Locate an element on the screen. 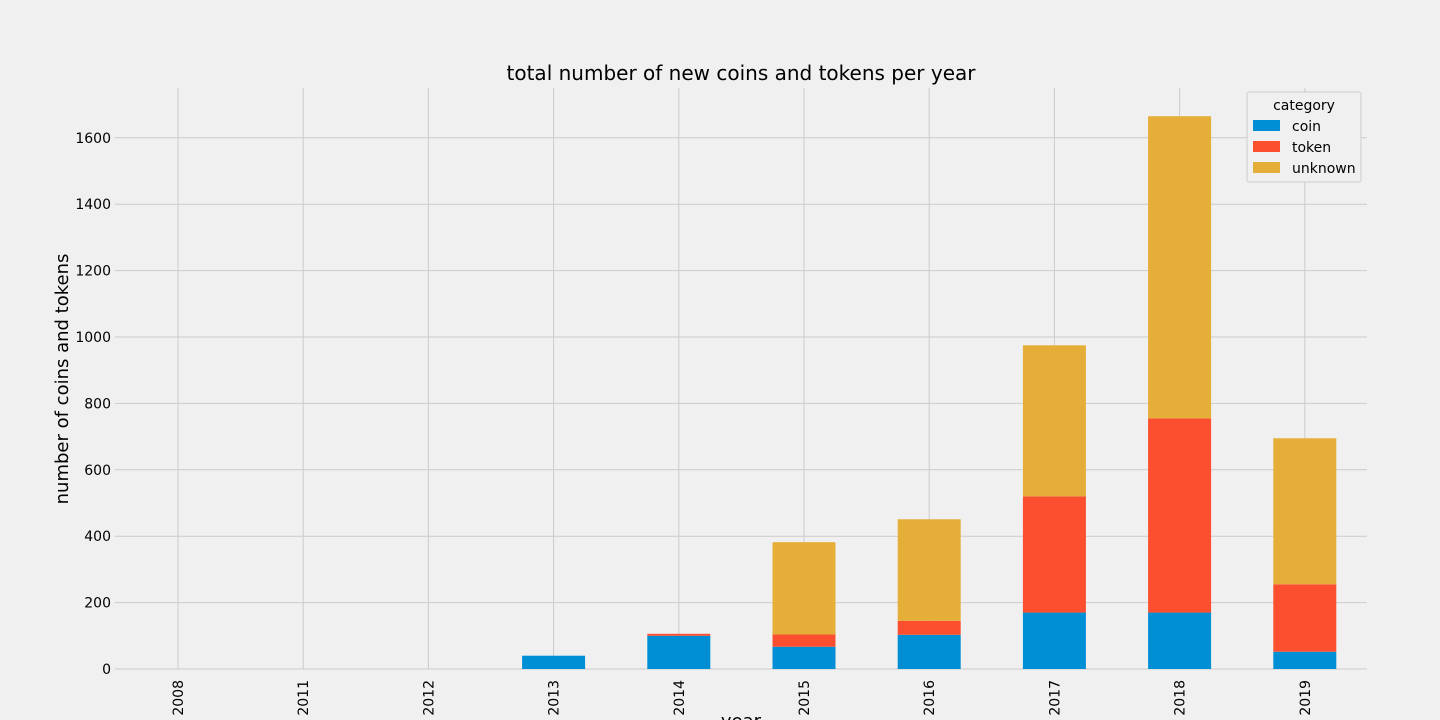 The height and width of the screenshot is (720, 1440). bar-token-2019 is located at coordinates (1304, 617).